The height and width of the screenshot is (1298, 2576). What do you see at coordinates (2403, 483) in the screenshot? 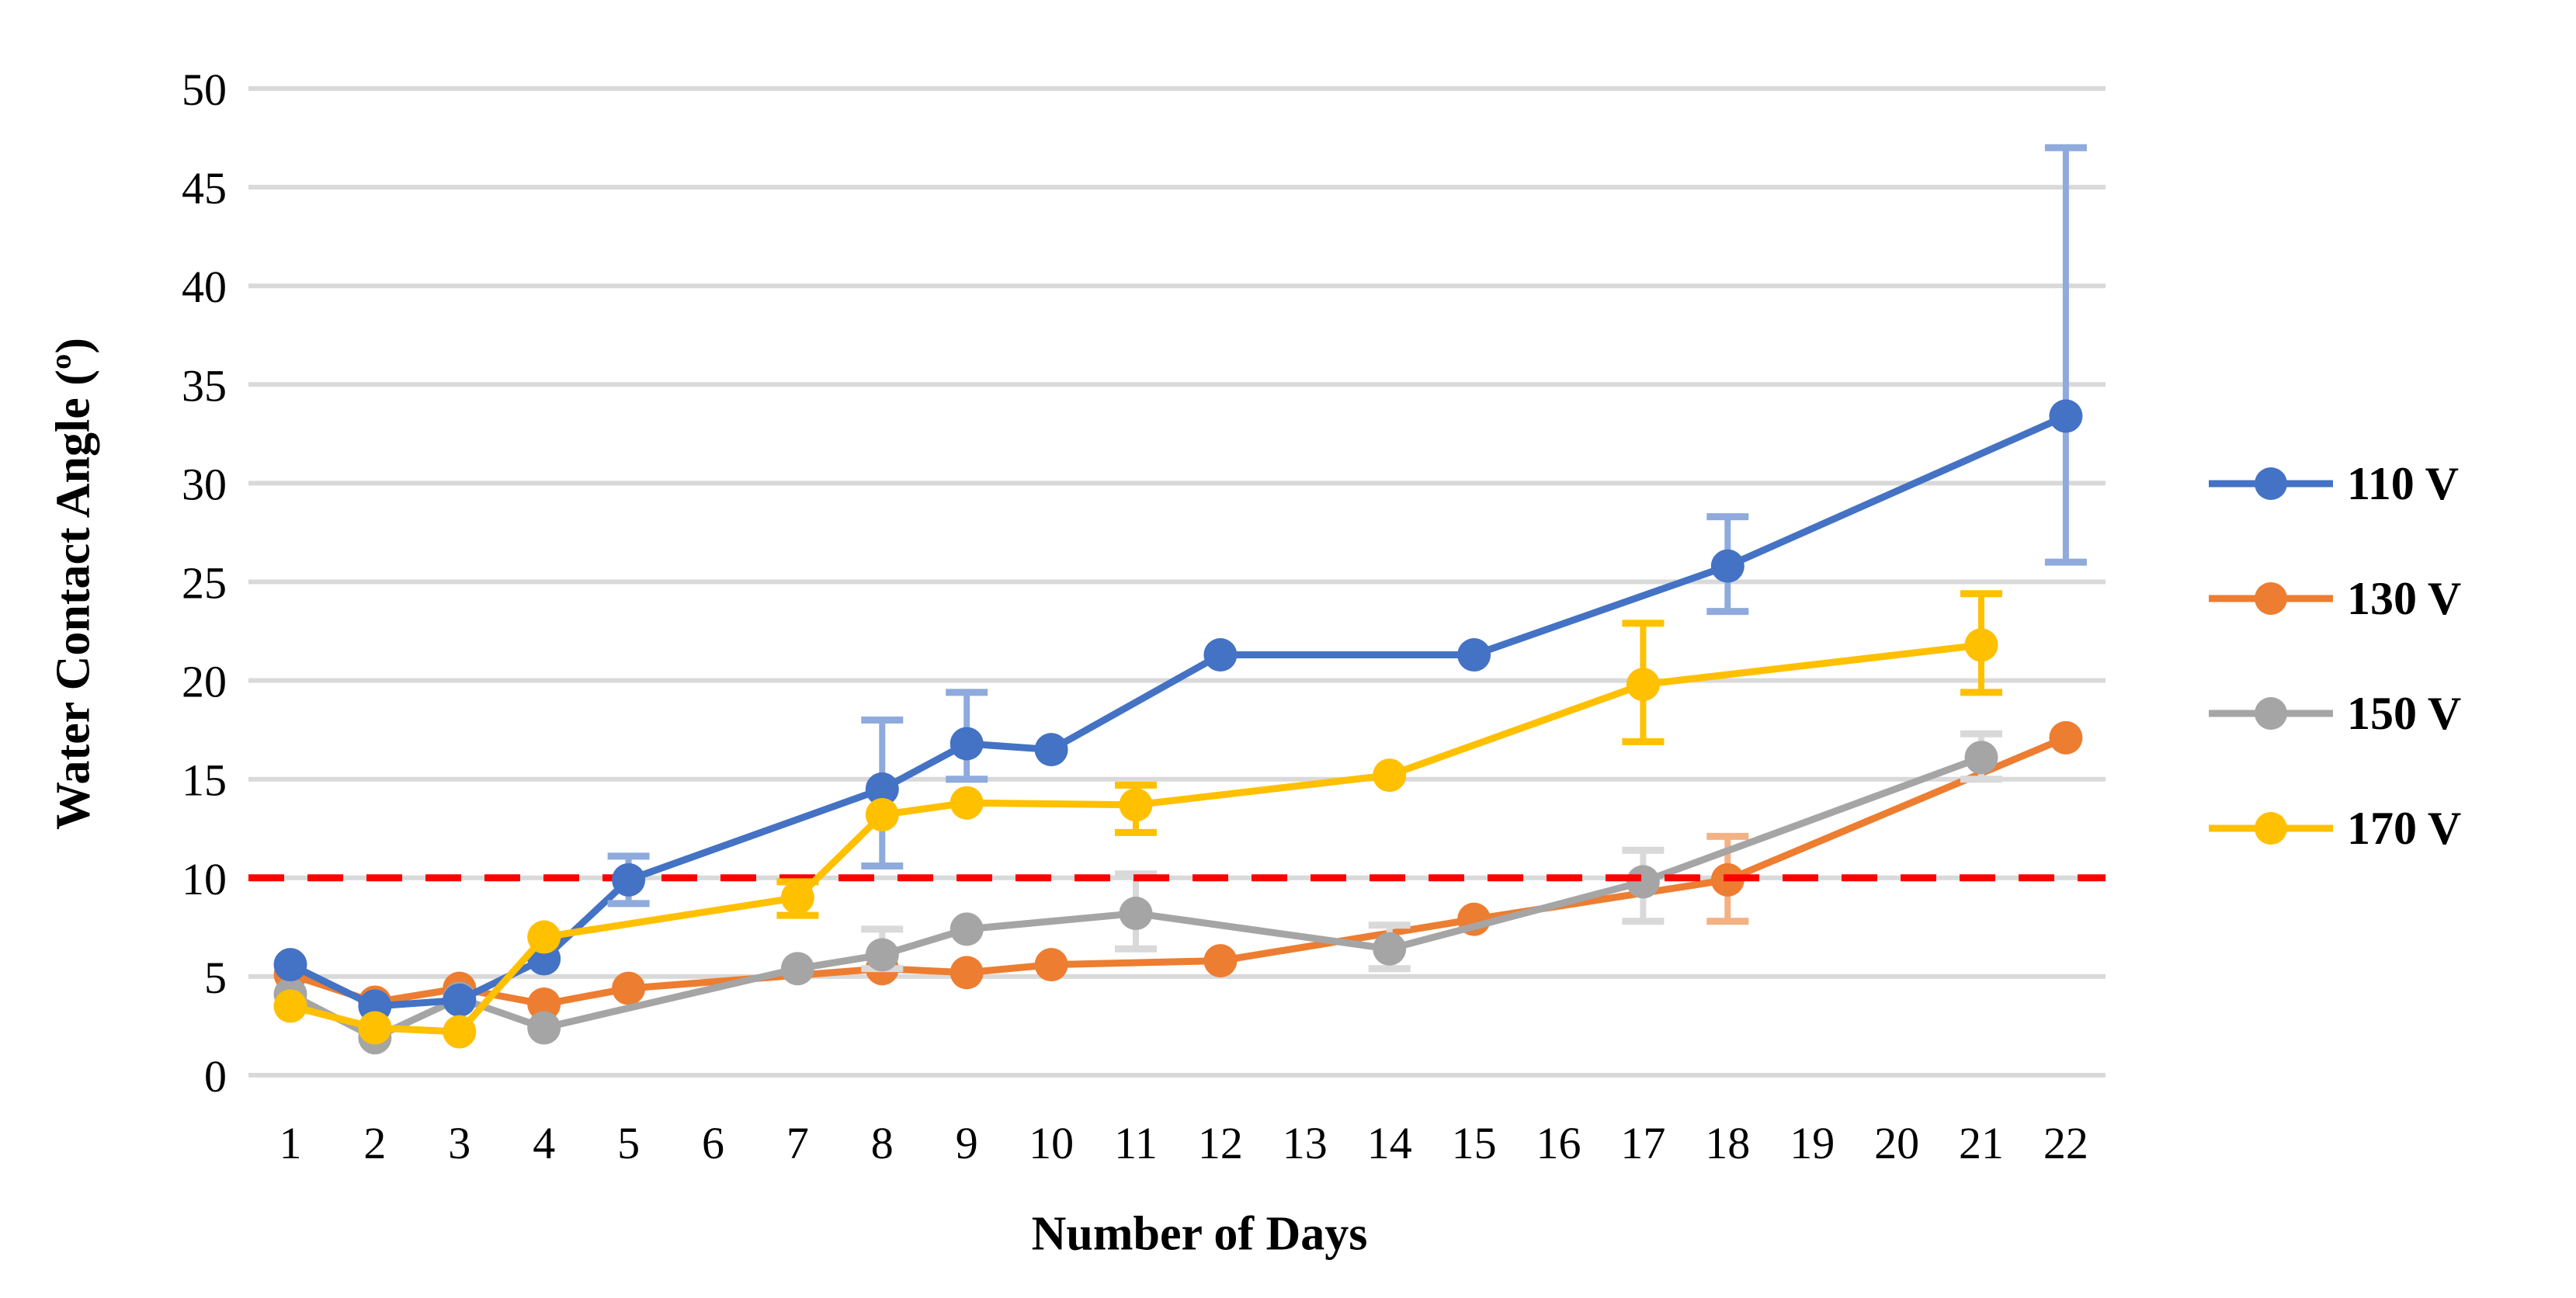
I see `legend-label-110v: 110 V` at bounding box center [2403, 483].